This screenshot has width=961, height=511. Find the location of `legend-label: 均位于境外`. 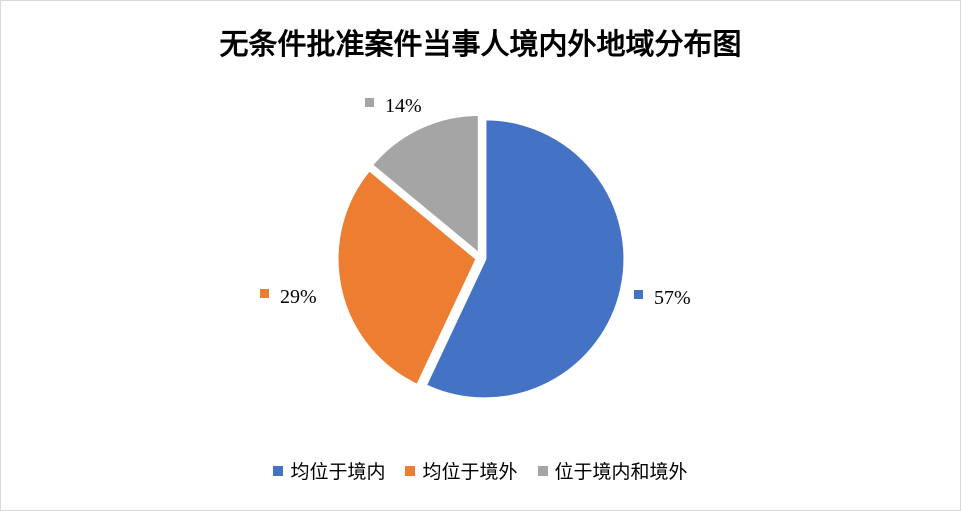

legend-label: 均位于境外 is located at coordinates (470, 472).